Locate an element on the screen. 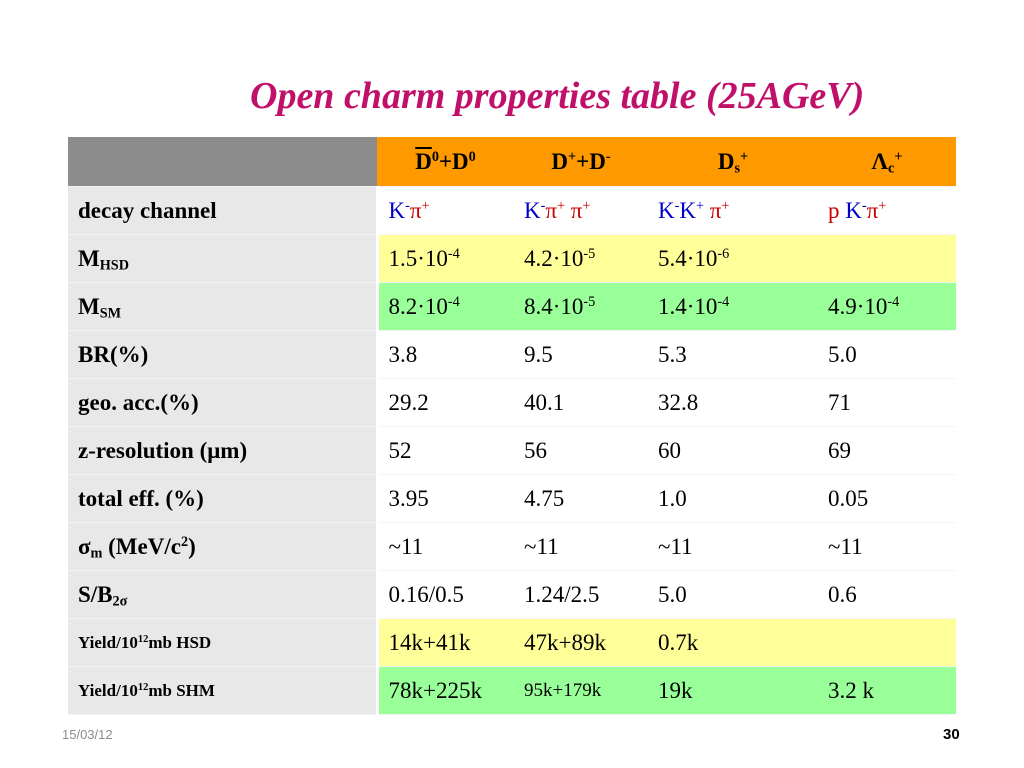 Image resolution: width=1024 pixels, height=768 pixels. header-row: D0+D0 D++D- Ds+ Λc+ is located at coordinates (512, 162).